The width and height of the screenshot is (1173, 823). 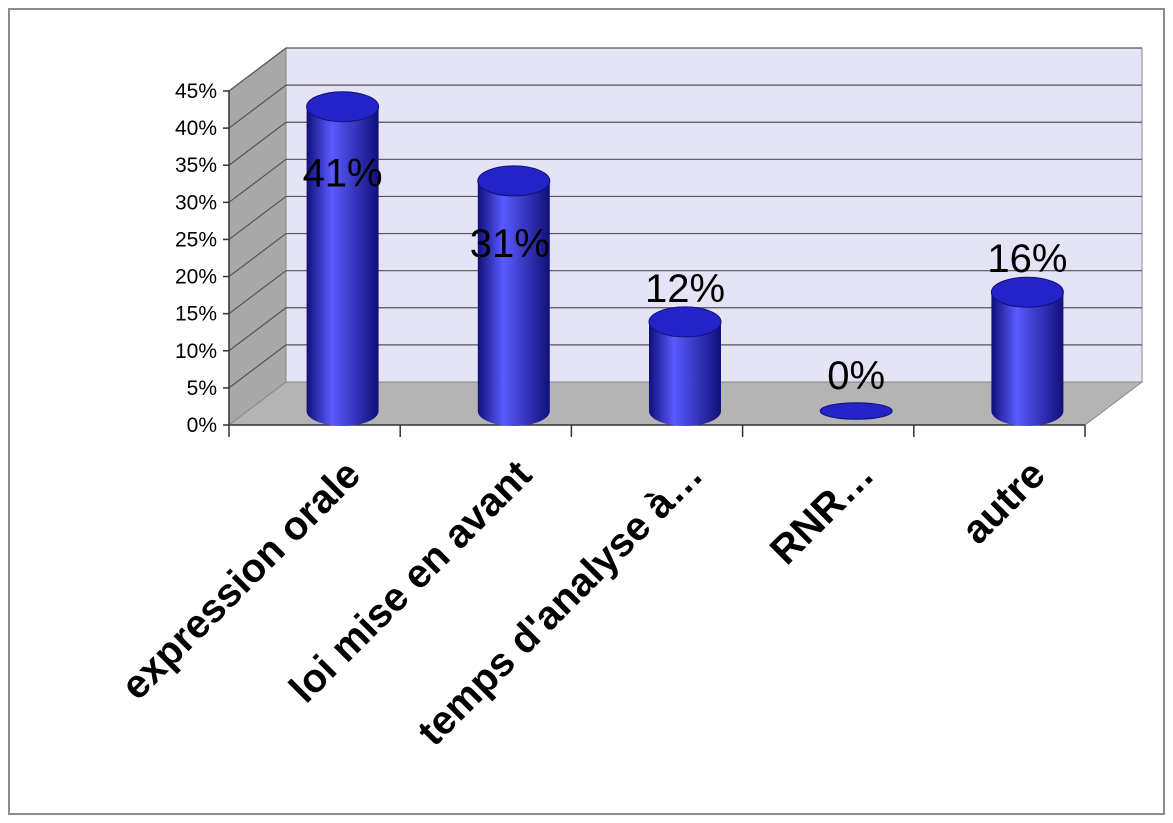 What do you see at coordinates (510, 244) in the screenshot?
I see `data-label: 31%` at bounding box center [510, 244].